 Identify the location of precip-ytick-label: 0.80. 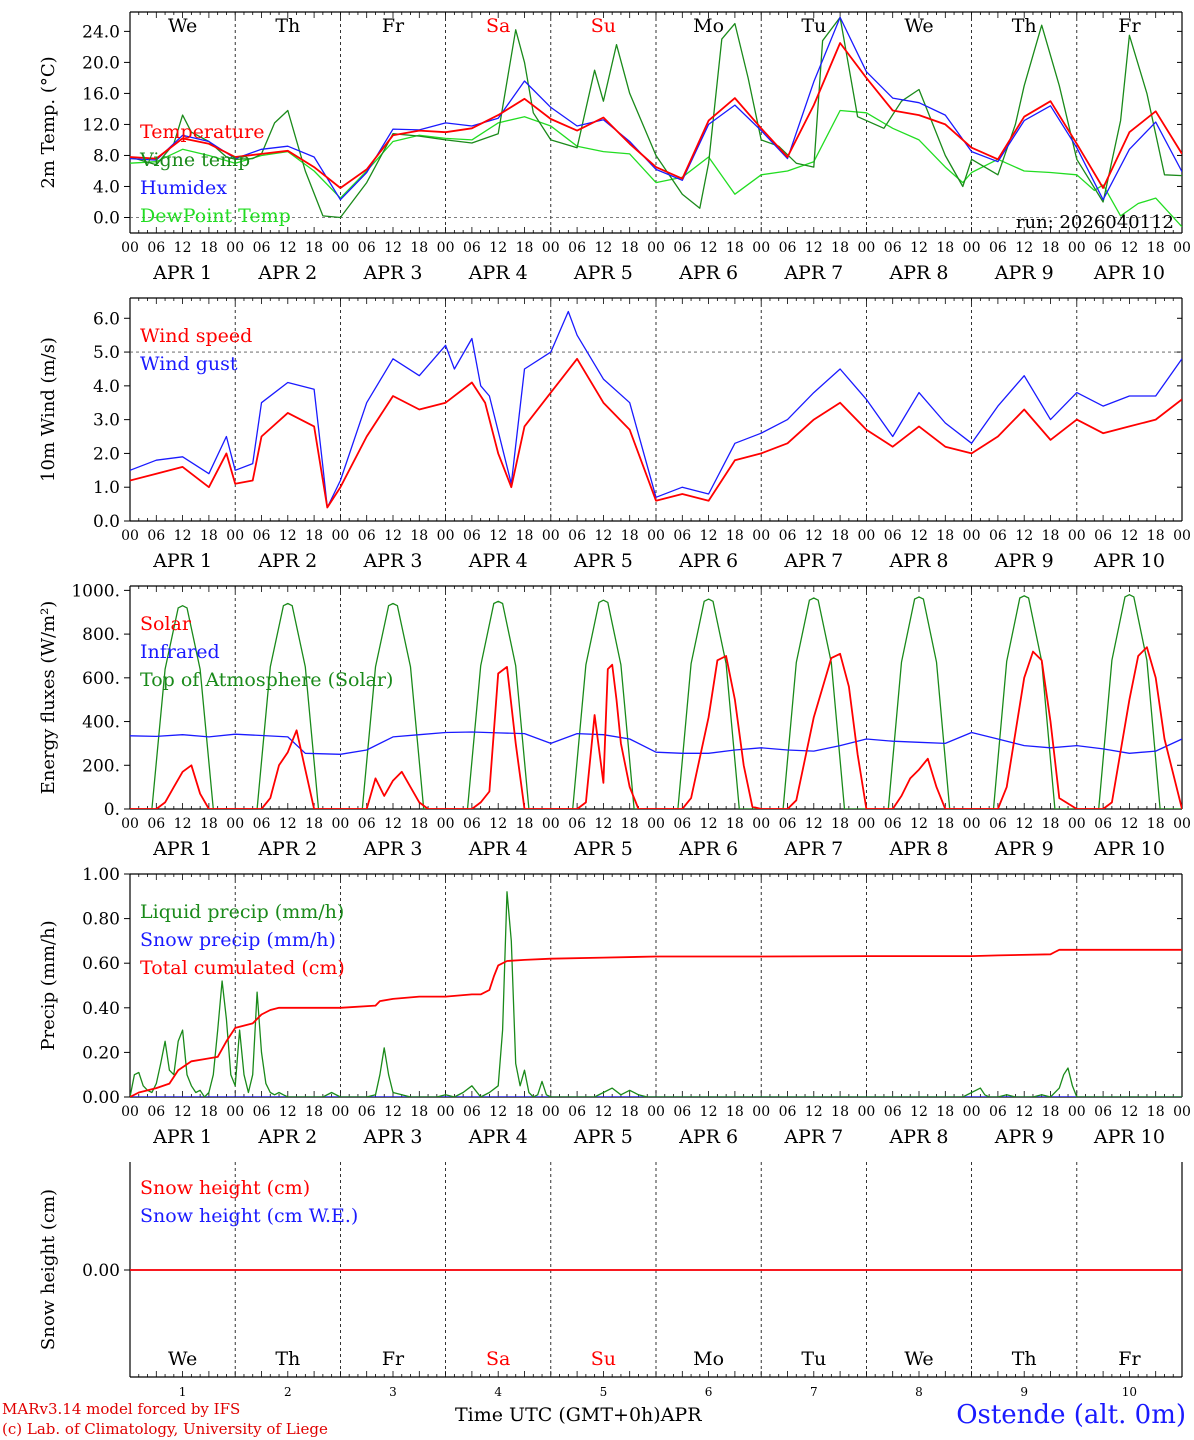
(101, 920).